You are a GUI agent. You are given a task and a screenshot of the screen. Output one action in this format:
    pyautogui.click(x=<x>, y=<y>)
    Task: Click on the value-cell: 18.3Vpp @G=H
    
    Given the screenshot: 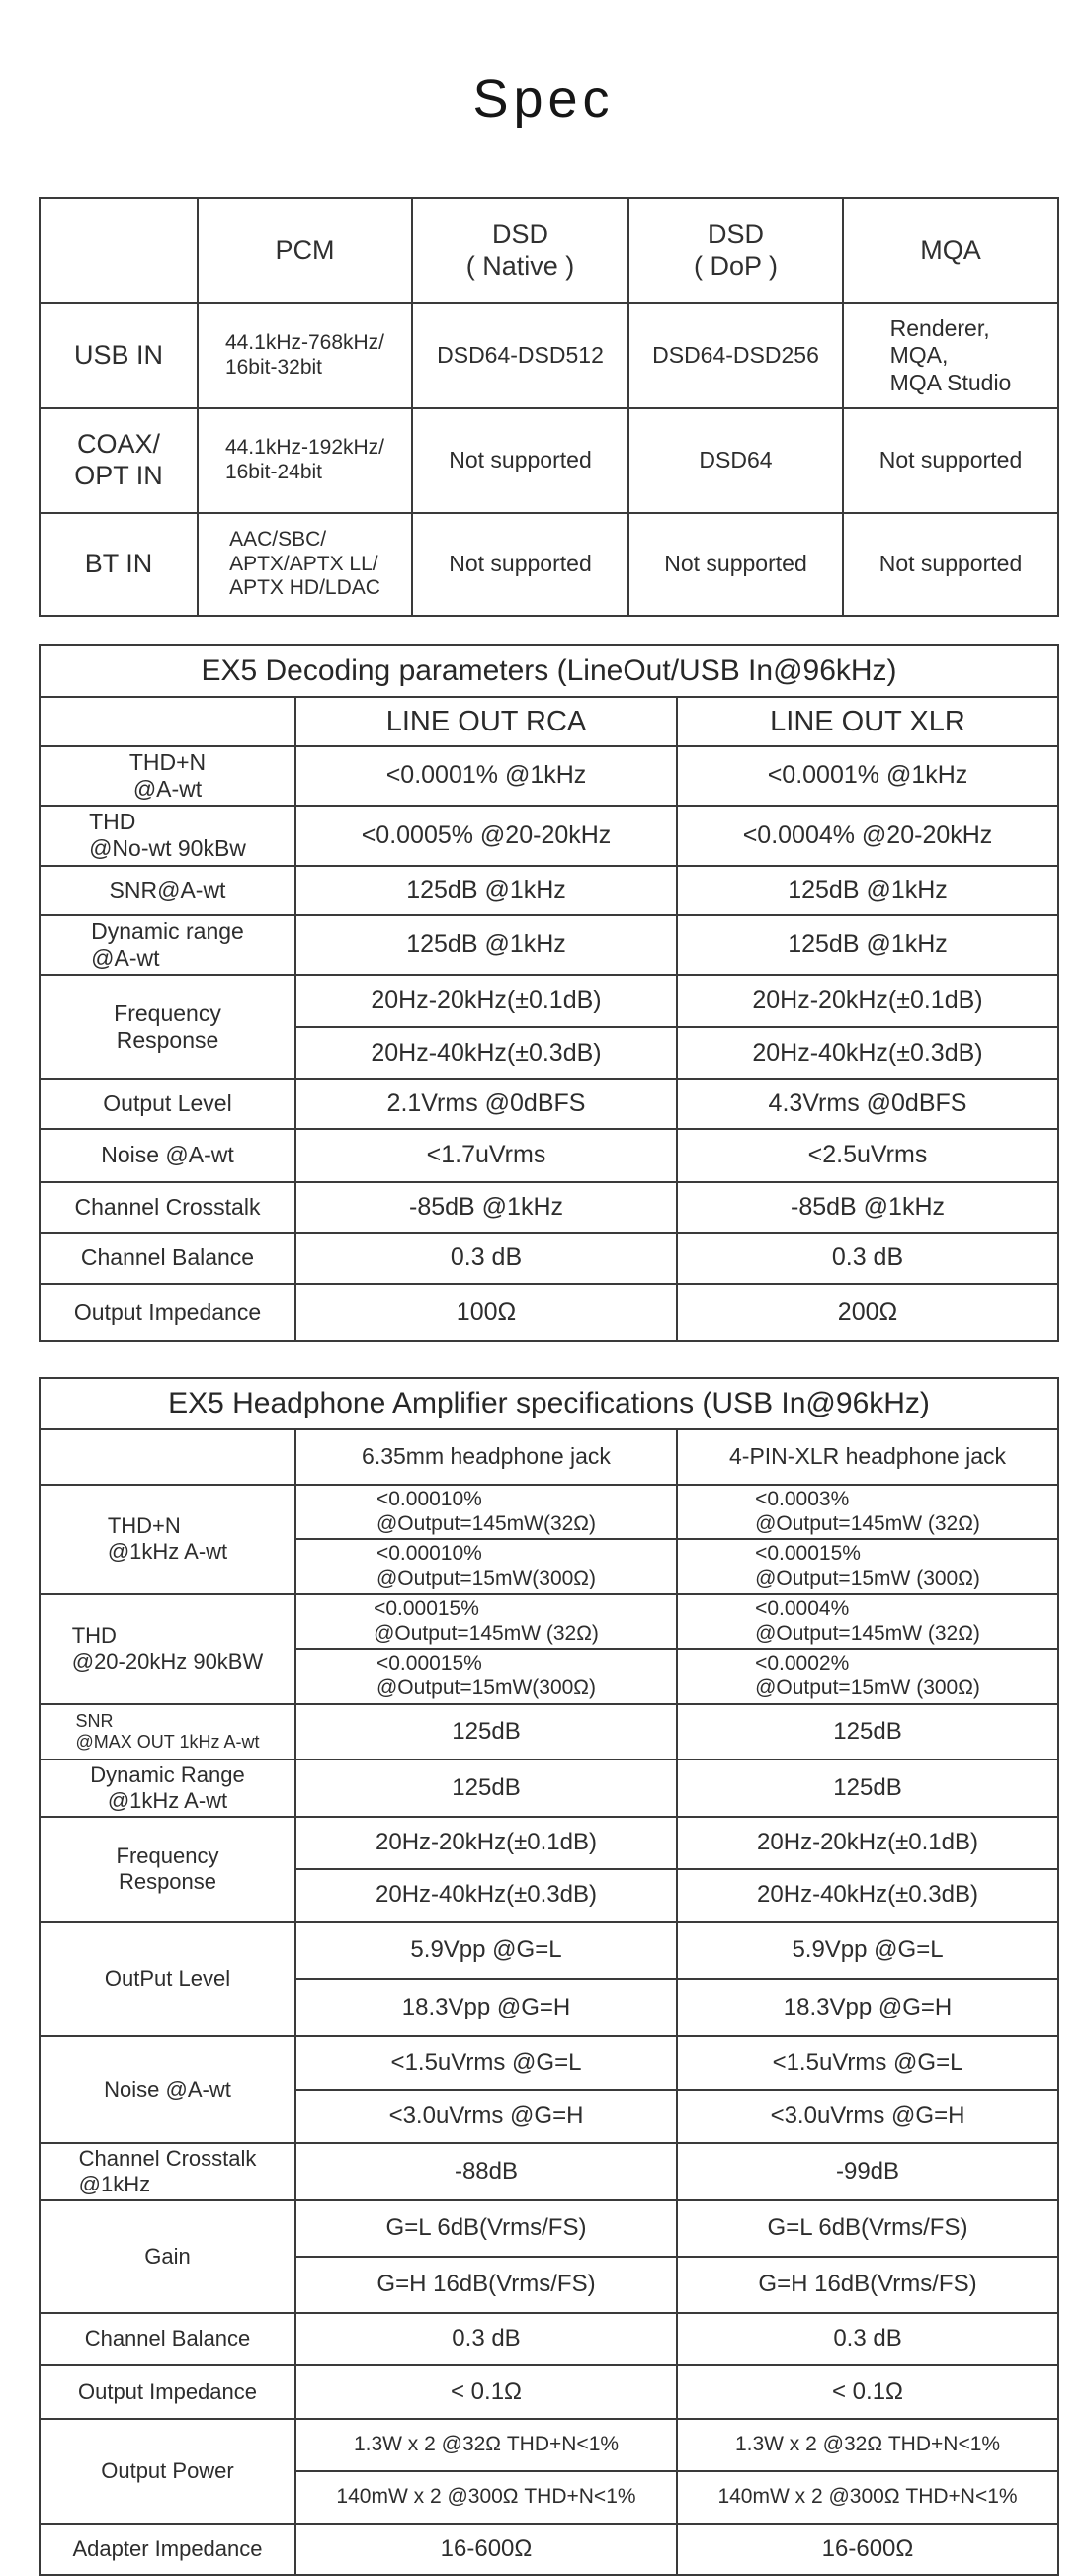 What is the action you would take?
    pyautogui.click(x=486, y=2007)
    